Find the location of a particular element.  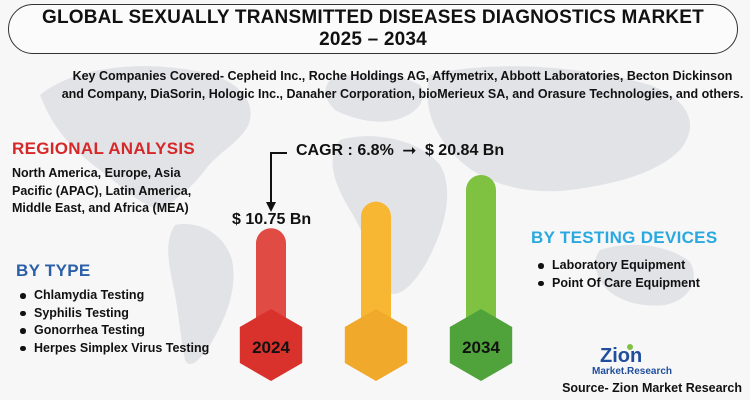

regional-analysis-heading: REGIONAL ANALYSIS is located at coordinates (104, 148).